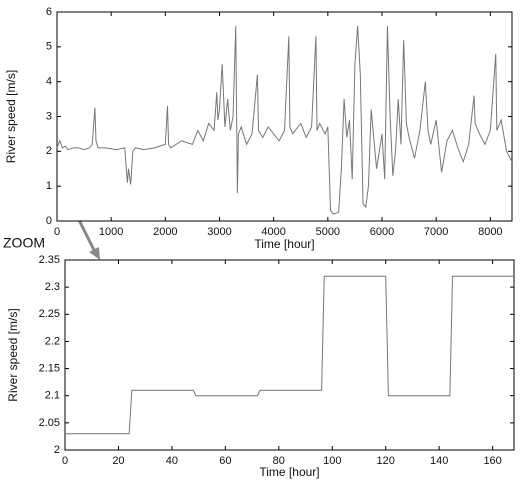 The height and width of the screenshot is (486, 527). Describe the element at coordinates (172, 461) in the screenshot. I see `x-tick-label: 40` at that location.